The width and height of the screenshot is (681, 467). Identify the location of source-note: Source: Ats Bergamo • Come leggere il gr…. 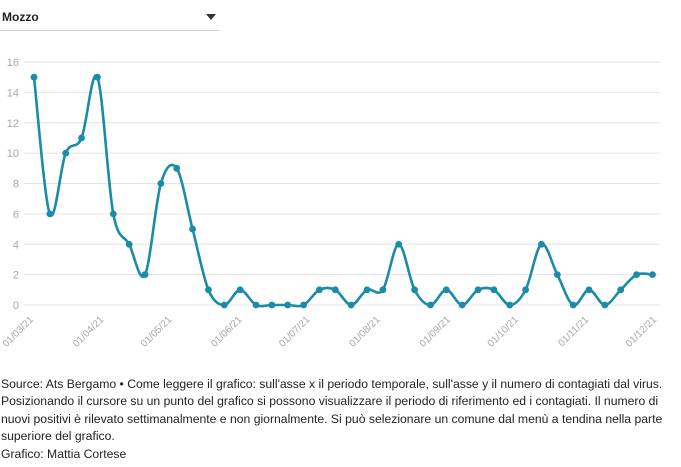
(332, 410).